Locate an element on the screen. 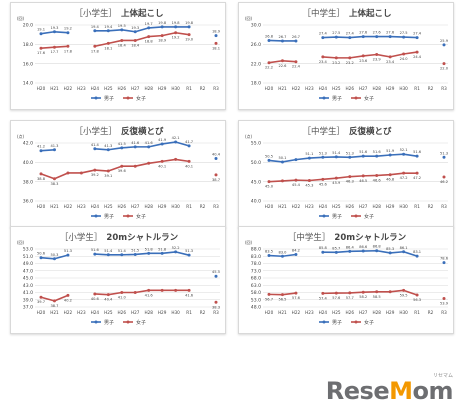 The height and width of the screenshot is (409, 463). y-tick-label: 39.0 is located at coordinates (28, 300).